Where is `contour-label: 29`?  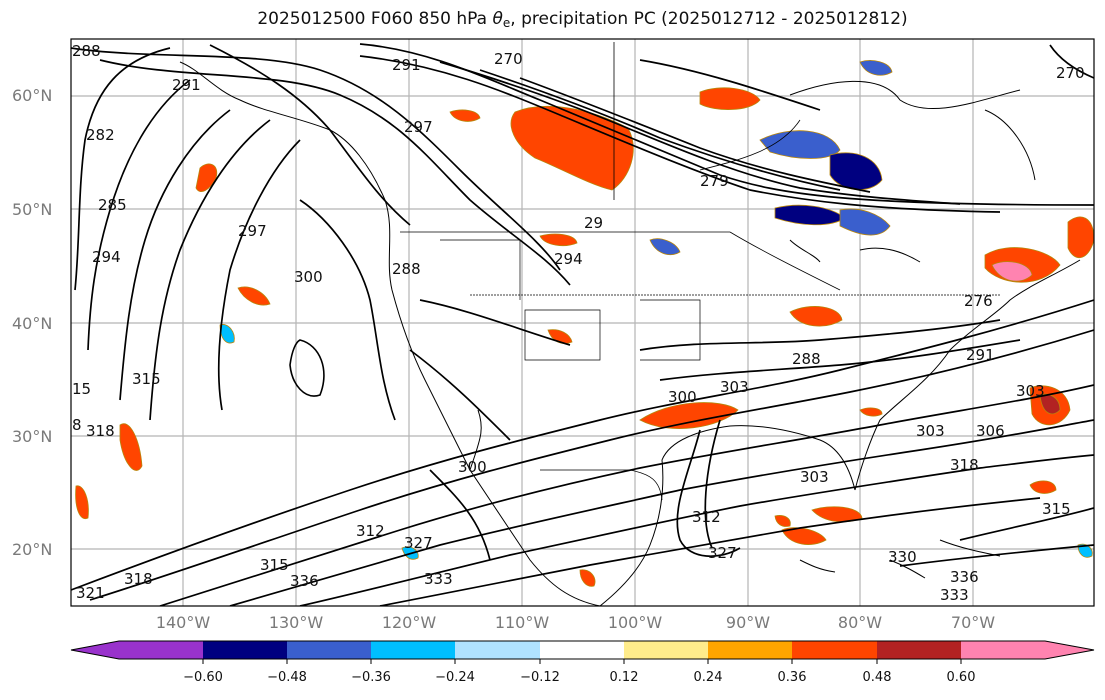
contour-label: 29 is located at coordinates (593, 223).